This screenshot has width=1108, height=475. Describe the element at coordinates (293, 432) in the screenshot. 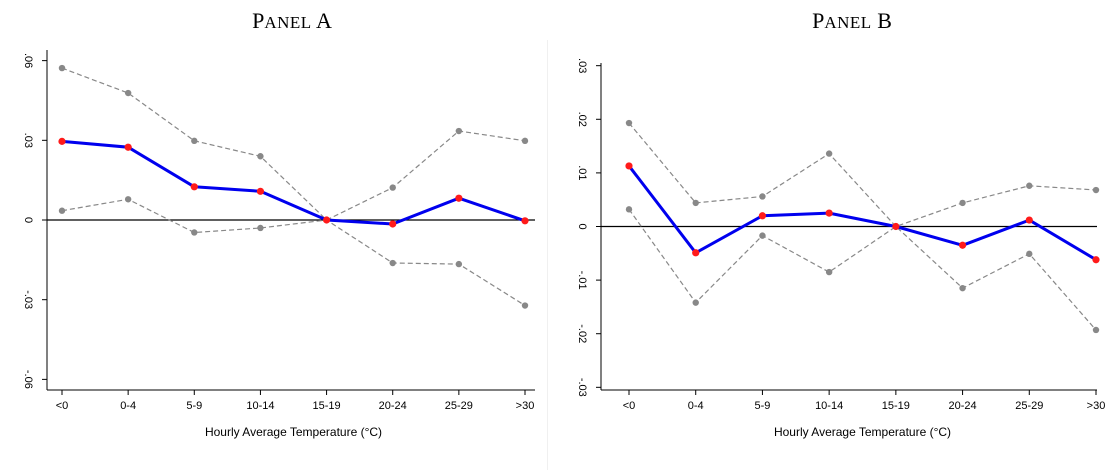

I see `panel-a-x-axis-title: Hourly Average Temperature (°C)` at that location.